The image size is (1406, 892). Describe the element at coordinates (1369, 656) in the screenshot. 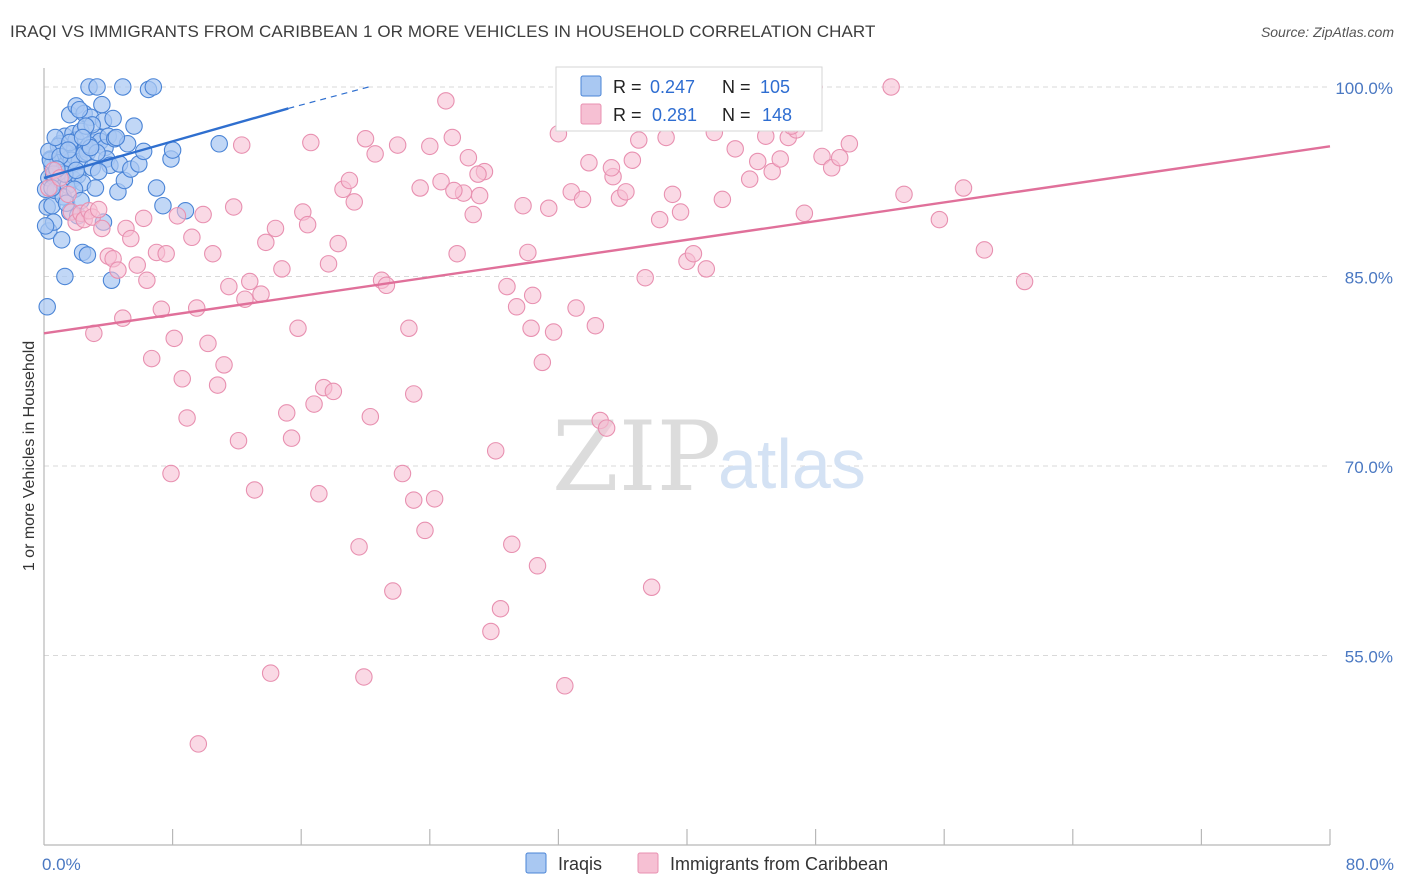

I see `y-tick-label-3: 55.0%` at that location.